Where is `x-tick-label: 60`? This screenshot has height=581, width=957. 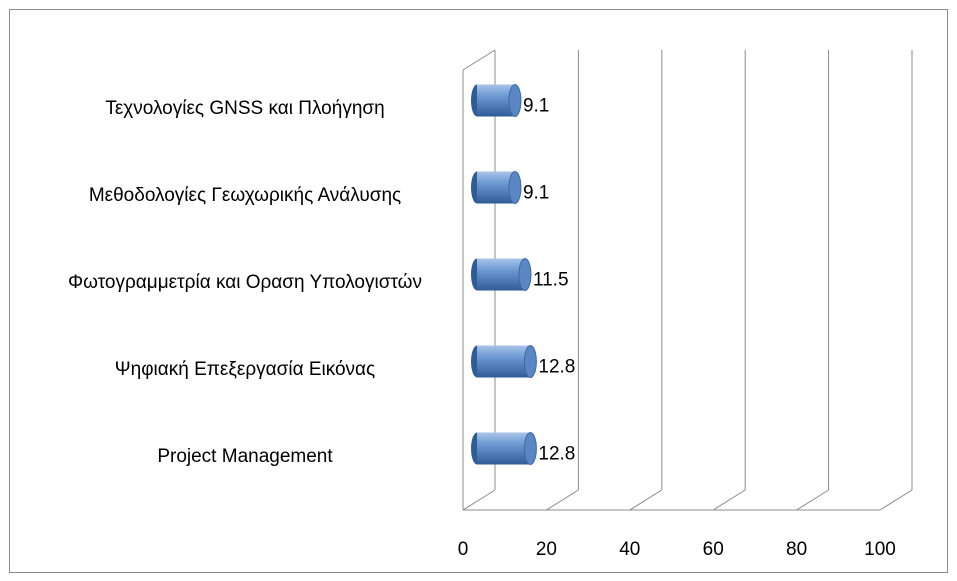
x-tick-label: 60 is located at coordinates (713, 549).